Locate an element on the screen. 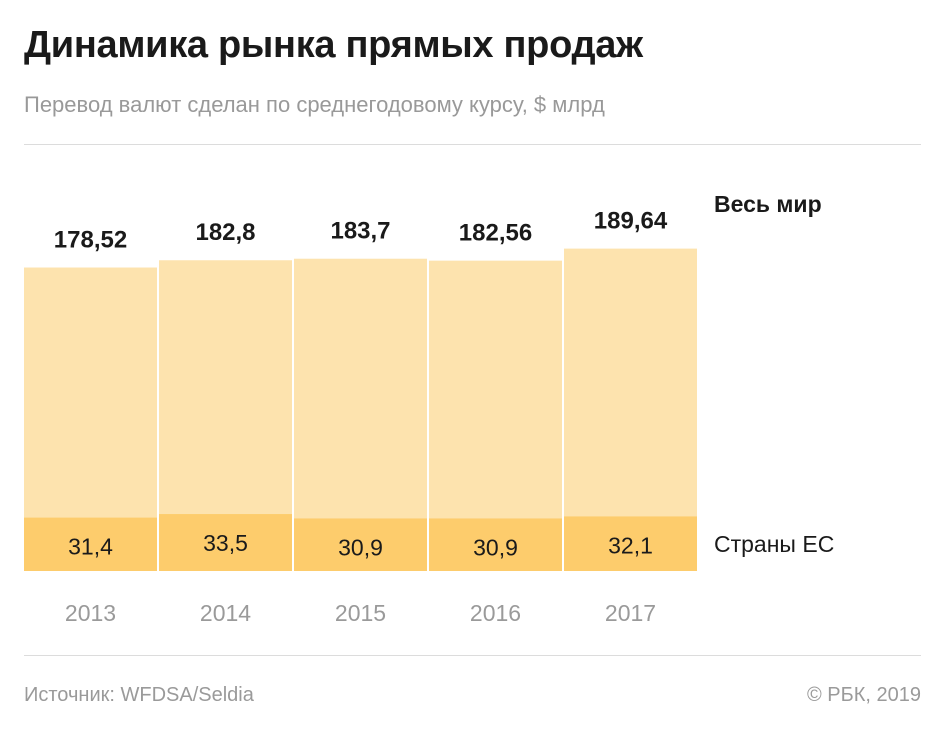  x-tick-label-2013: 2013 is located at coordinates (90, 613).